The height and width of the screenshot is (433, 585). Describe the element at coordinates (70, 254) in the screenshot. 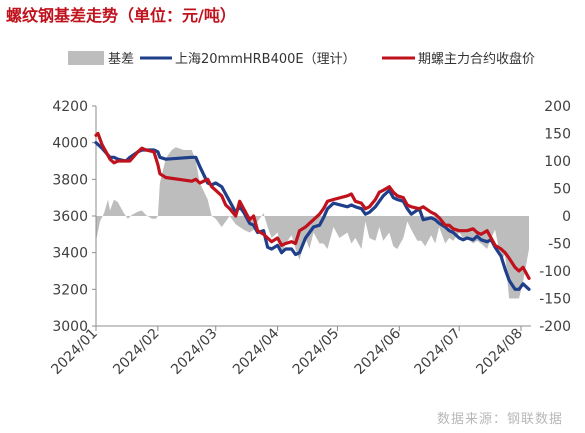

I see `y-left-tick-label: 3400` at that location.